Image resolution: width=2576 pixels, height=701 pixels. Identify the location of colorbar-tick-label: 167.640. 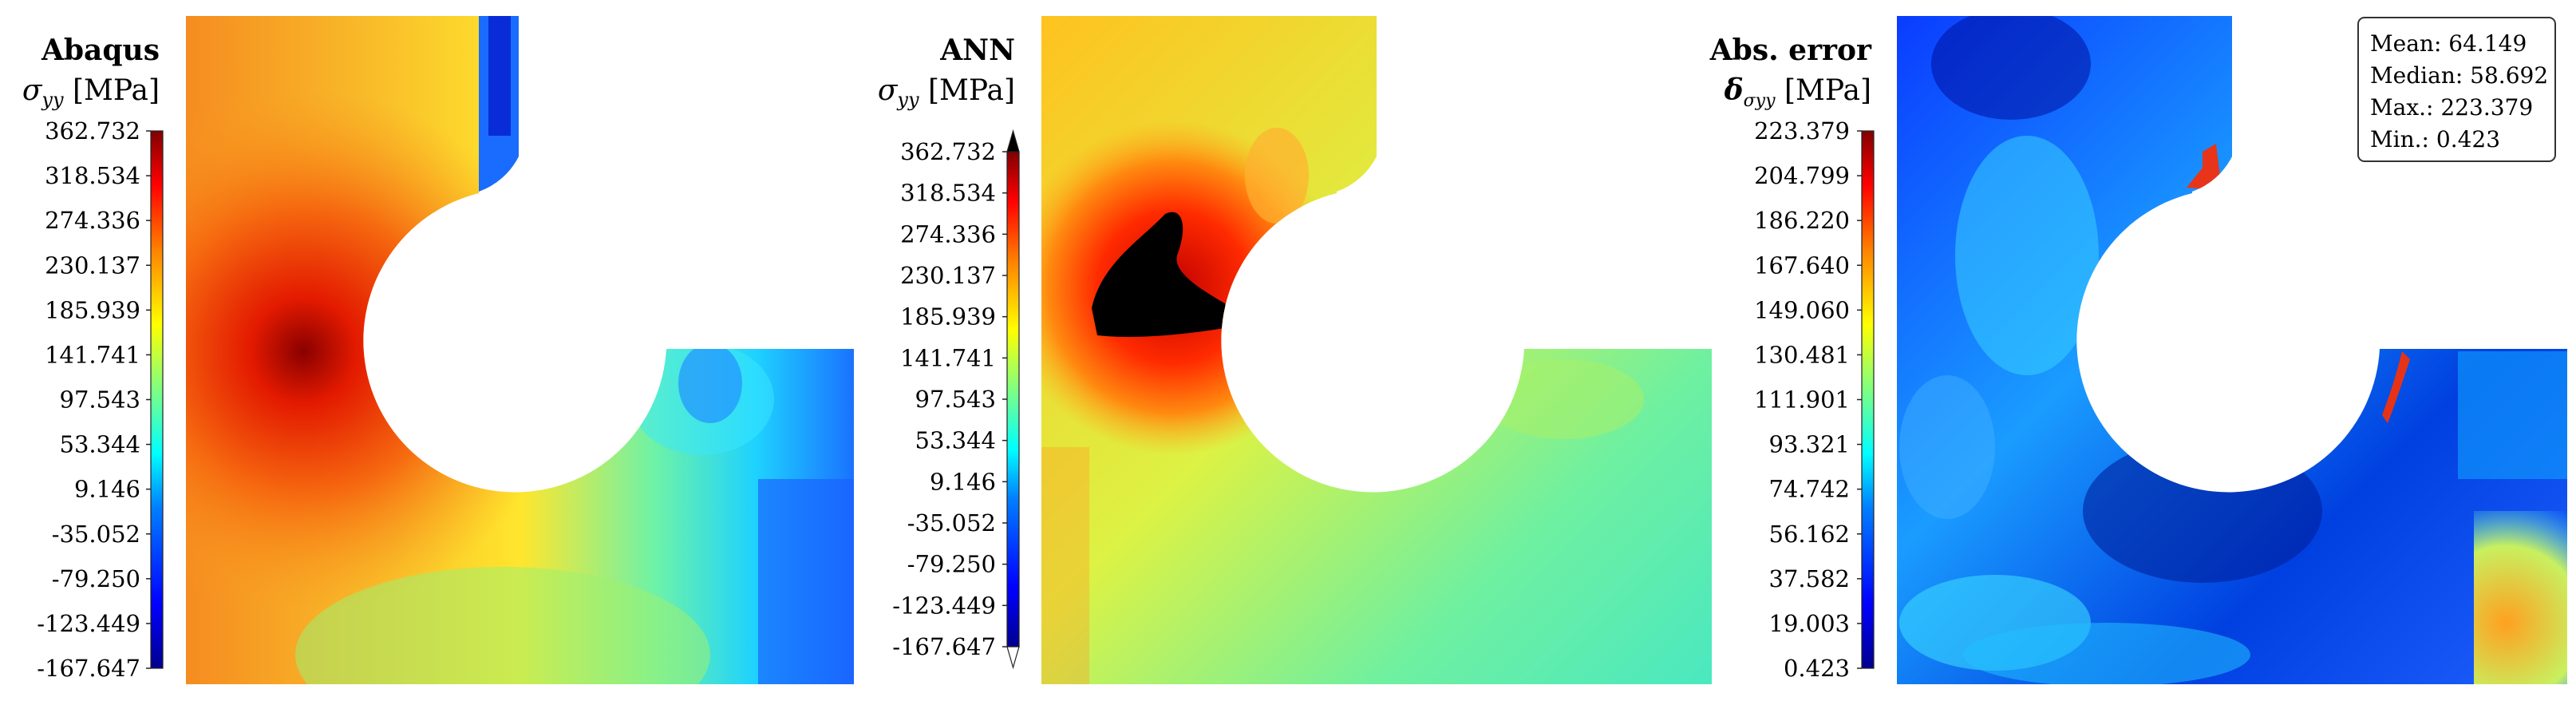
(1802, 265).